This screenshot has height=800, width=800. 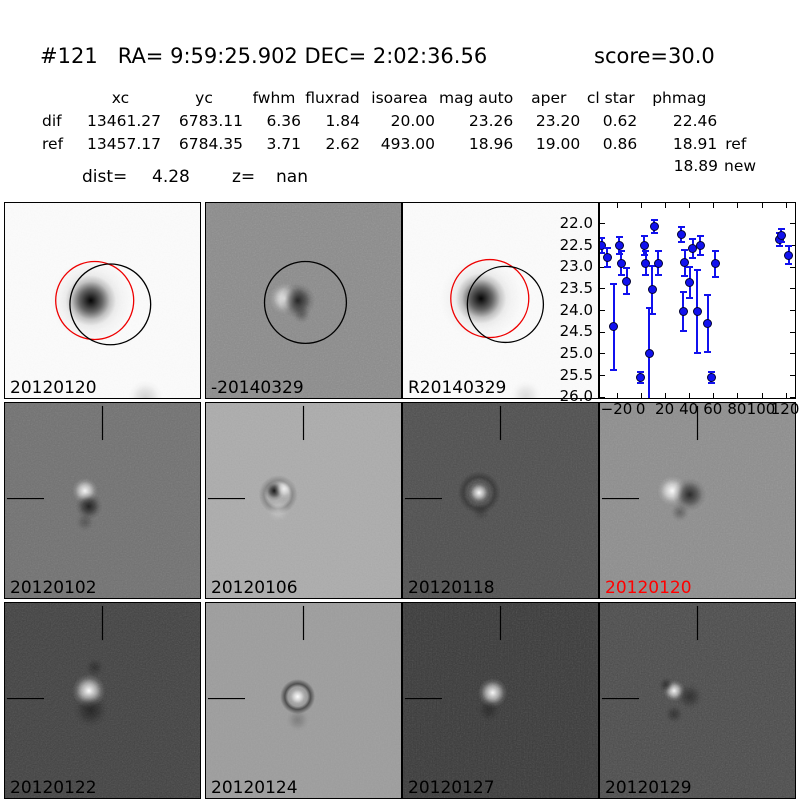 What do you see at coordinates (204, 97) in the screenshot?
I see `column-header: yc` at bounding box center [204, 97].